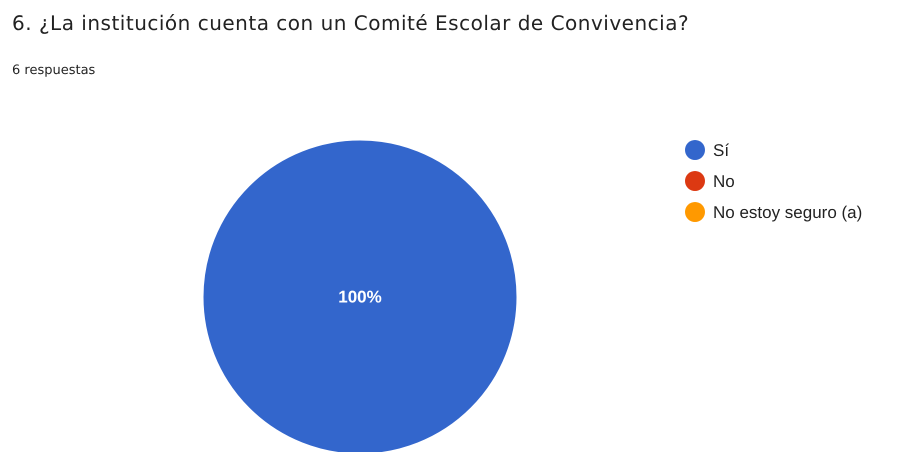 The width and height of the screenshot is (909, 452). I want to click on chart-title: 6. ¿La institución cuenta con un Comité Escolar de Convivencia?, so click(351, 23).